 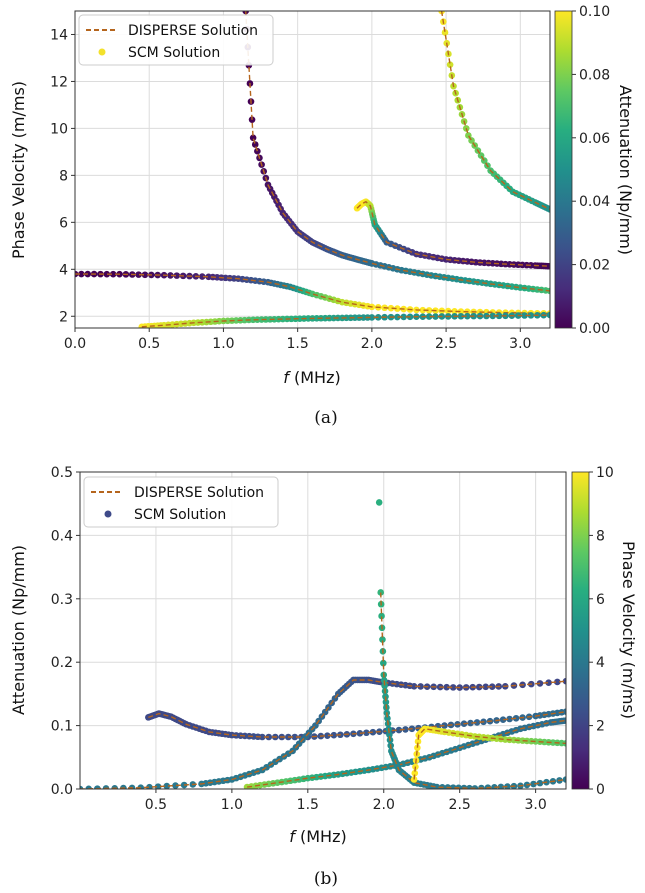 I want to click on legend-b-scm-swatch, so click(x=108, y=514).